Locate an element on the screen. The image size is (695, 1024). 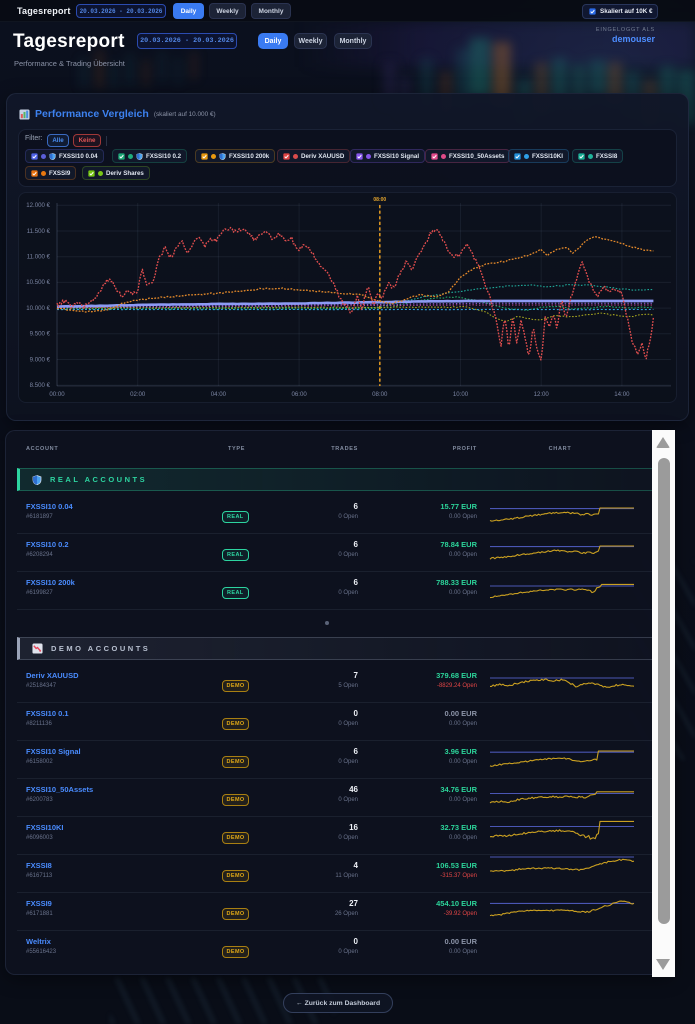
svg-text: 10.500 € is located at coordinates (38, 282).